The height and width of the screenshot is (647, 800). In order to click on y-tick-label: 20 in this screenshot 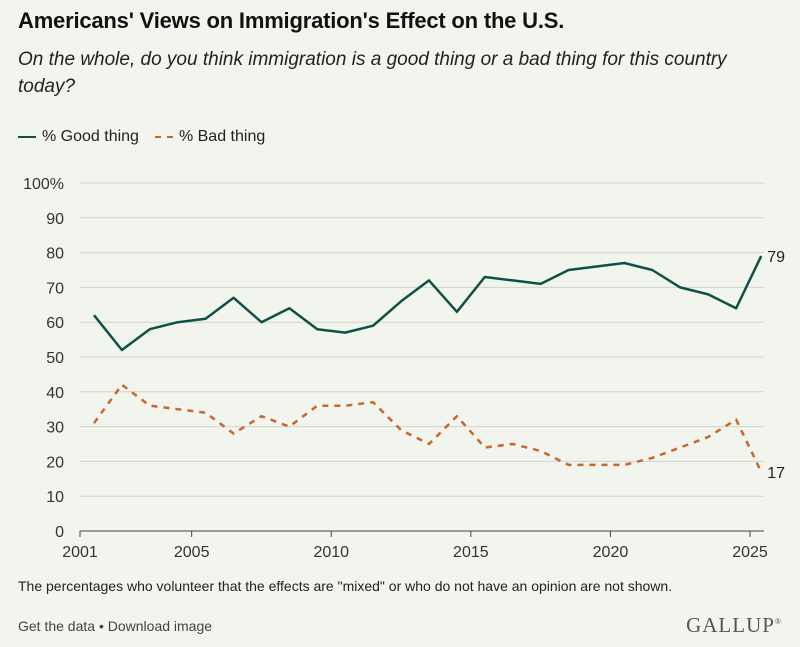, I will do `click(55, 462)`.